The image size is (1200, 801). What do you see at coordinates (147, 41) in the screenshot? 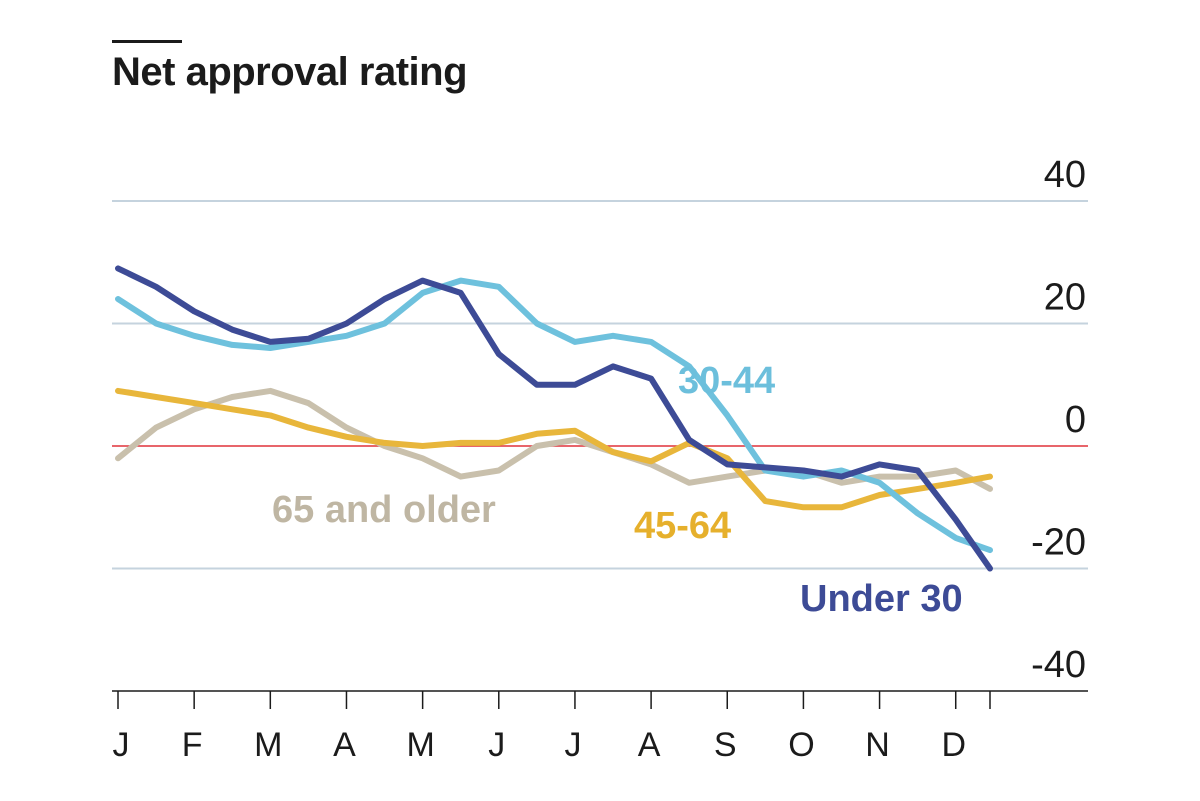
I see `title-rule` at bounding box center [147, 41].